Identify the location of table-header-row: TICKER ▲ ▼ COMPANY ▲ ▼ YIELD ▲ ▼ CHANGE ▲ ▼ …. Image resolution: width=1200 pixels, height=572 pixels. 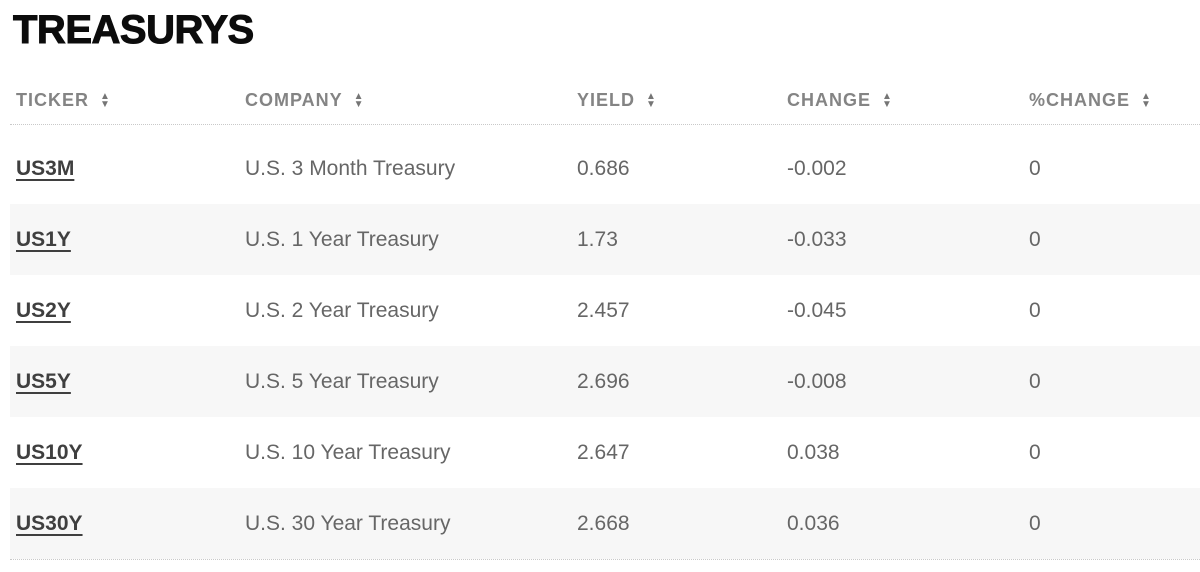
(605, 101).